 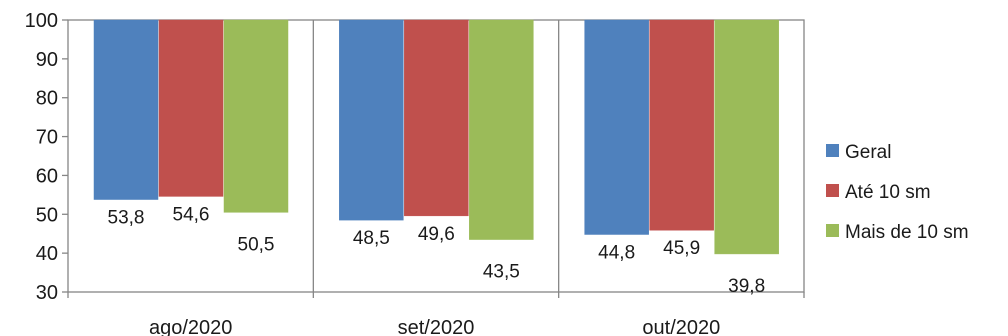 I want to click on x-tick-label: out/2020, so click(x=681, y=326).